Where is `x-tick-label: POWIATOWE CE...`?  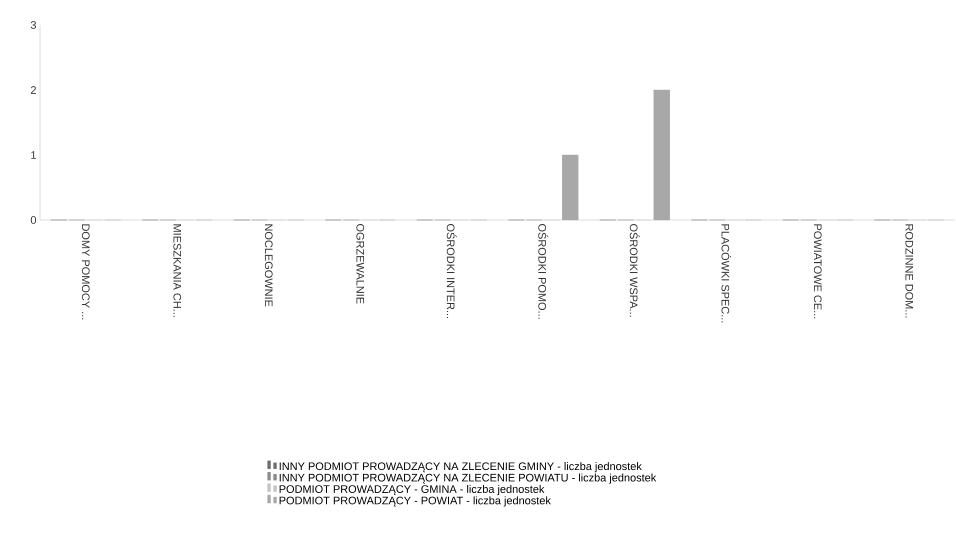 x-tick-label: POWIATOWE CE... is located at coordinates (818, 271).